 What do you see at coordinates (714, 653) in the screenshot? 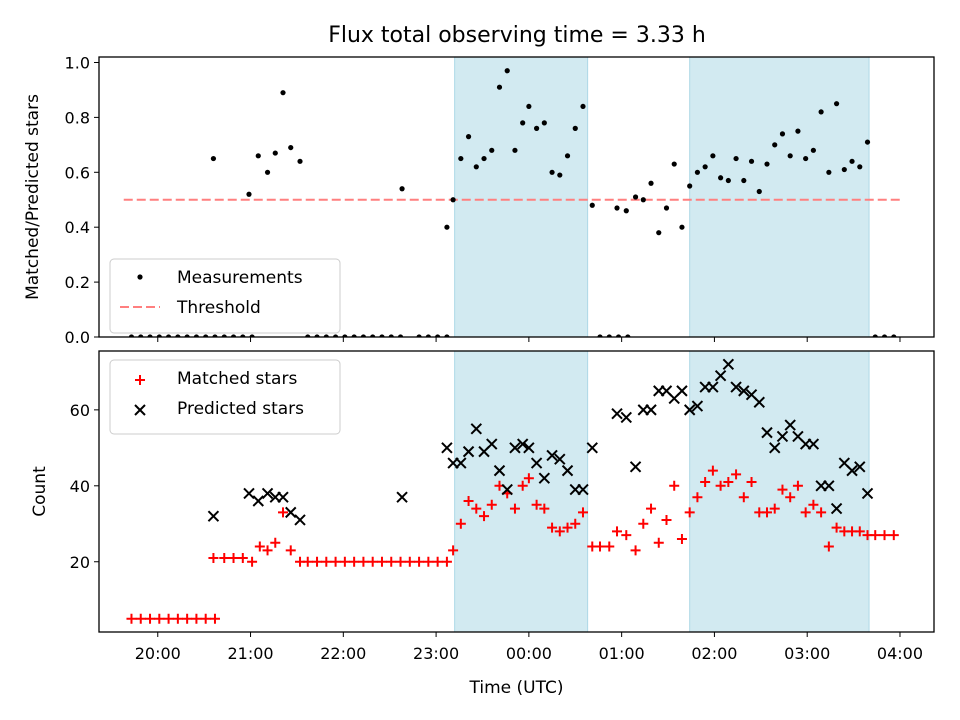
I see `x-tick-label: 02:00` at bounding box center [714, 653].